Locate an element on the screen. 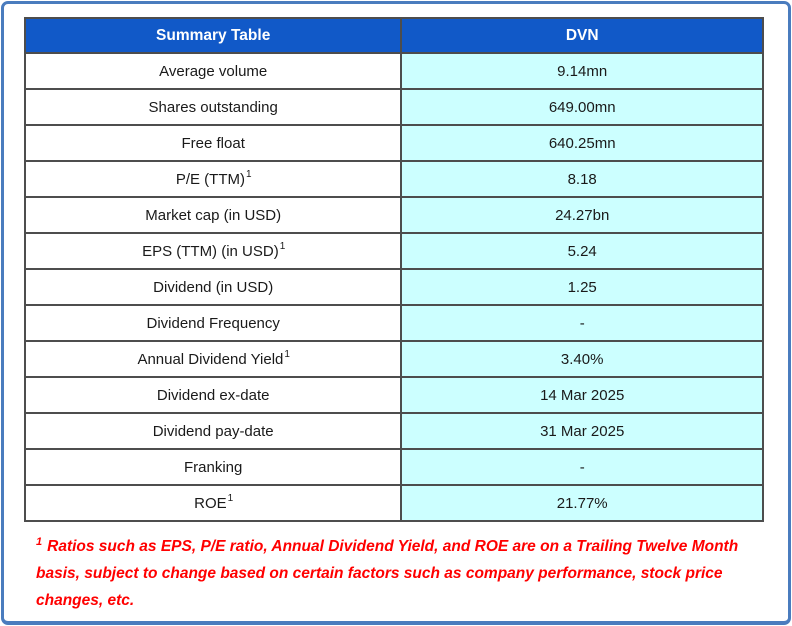 This screenshot has width=792, height=626. table-row: Dividend Frequency - is located at coordinates (393, 323).